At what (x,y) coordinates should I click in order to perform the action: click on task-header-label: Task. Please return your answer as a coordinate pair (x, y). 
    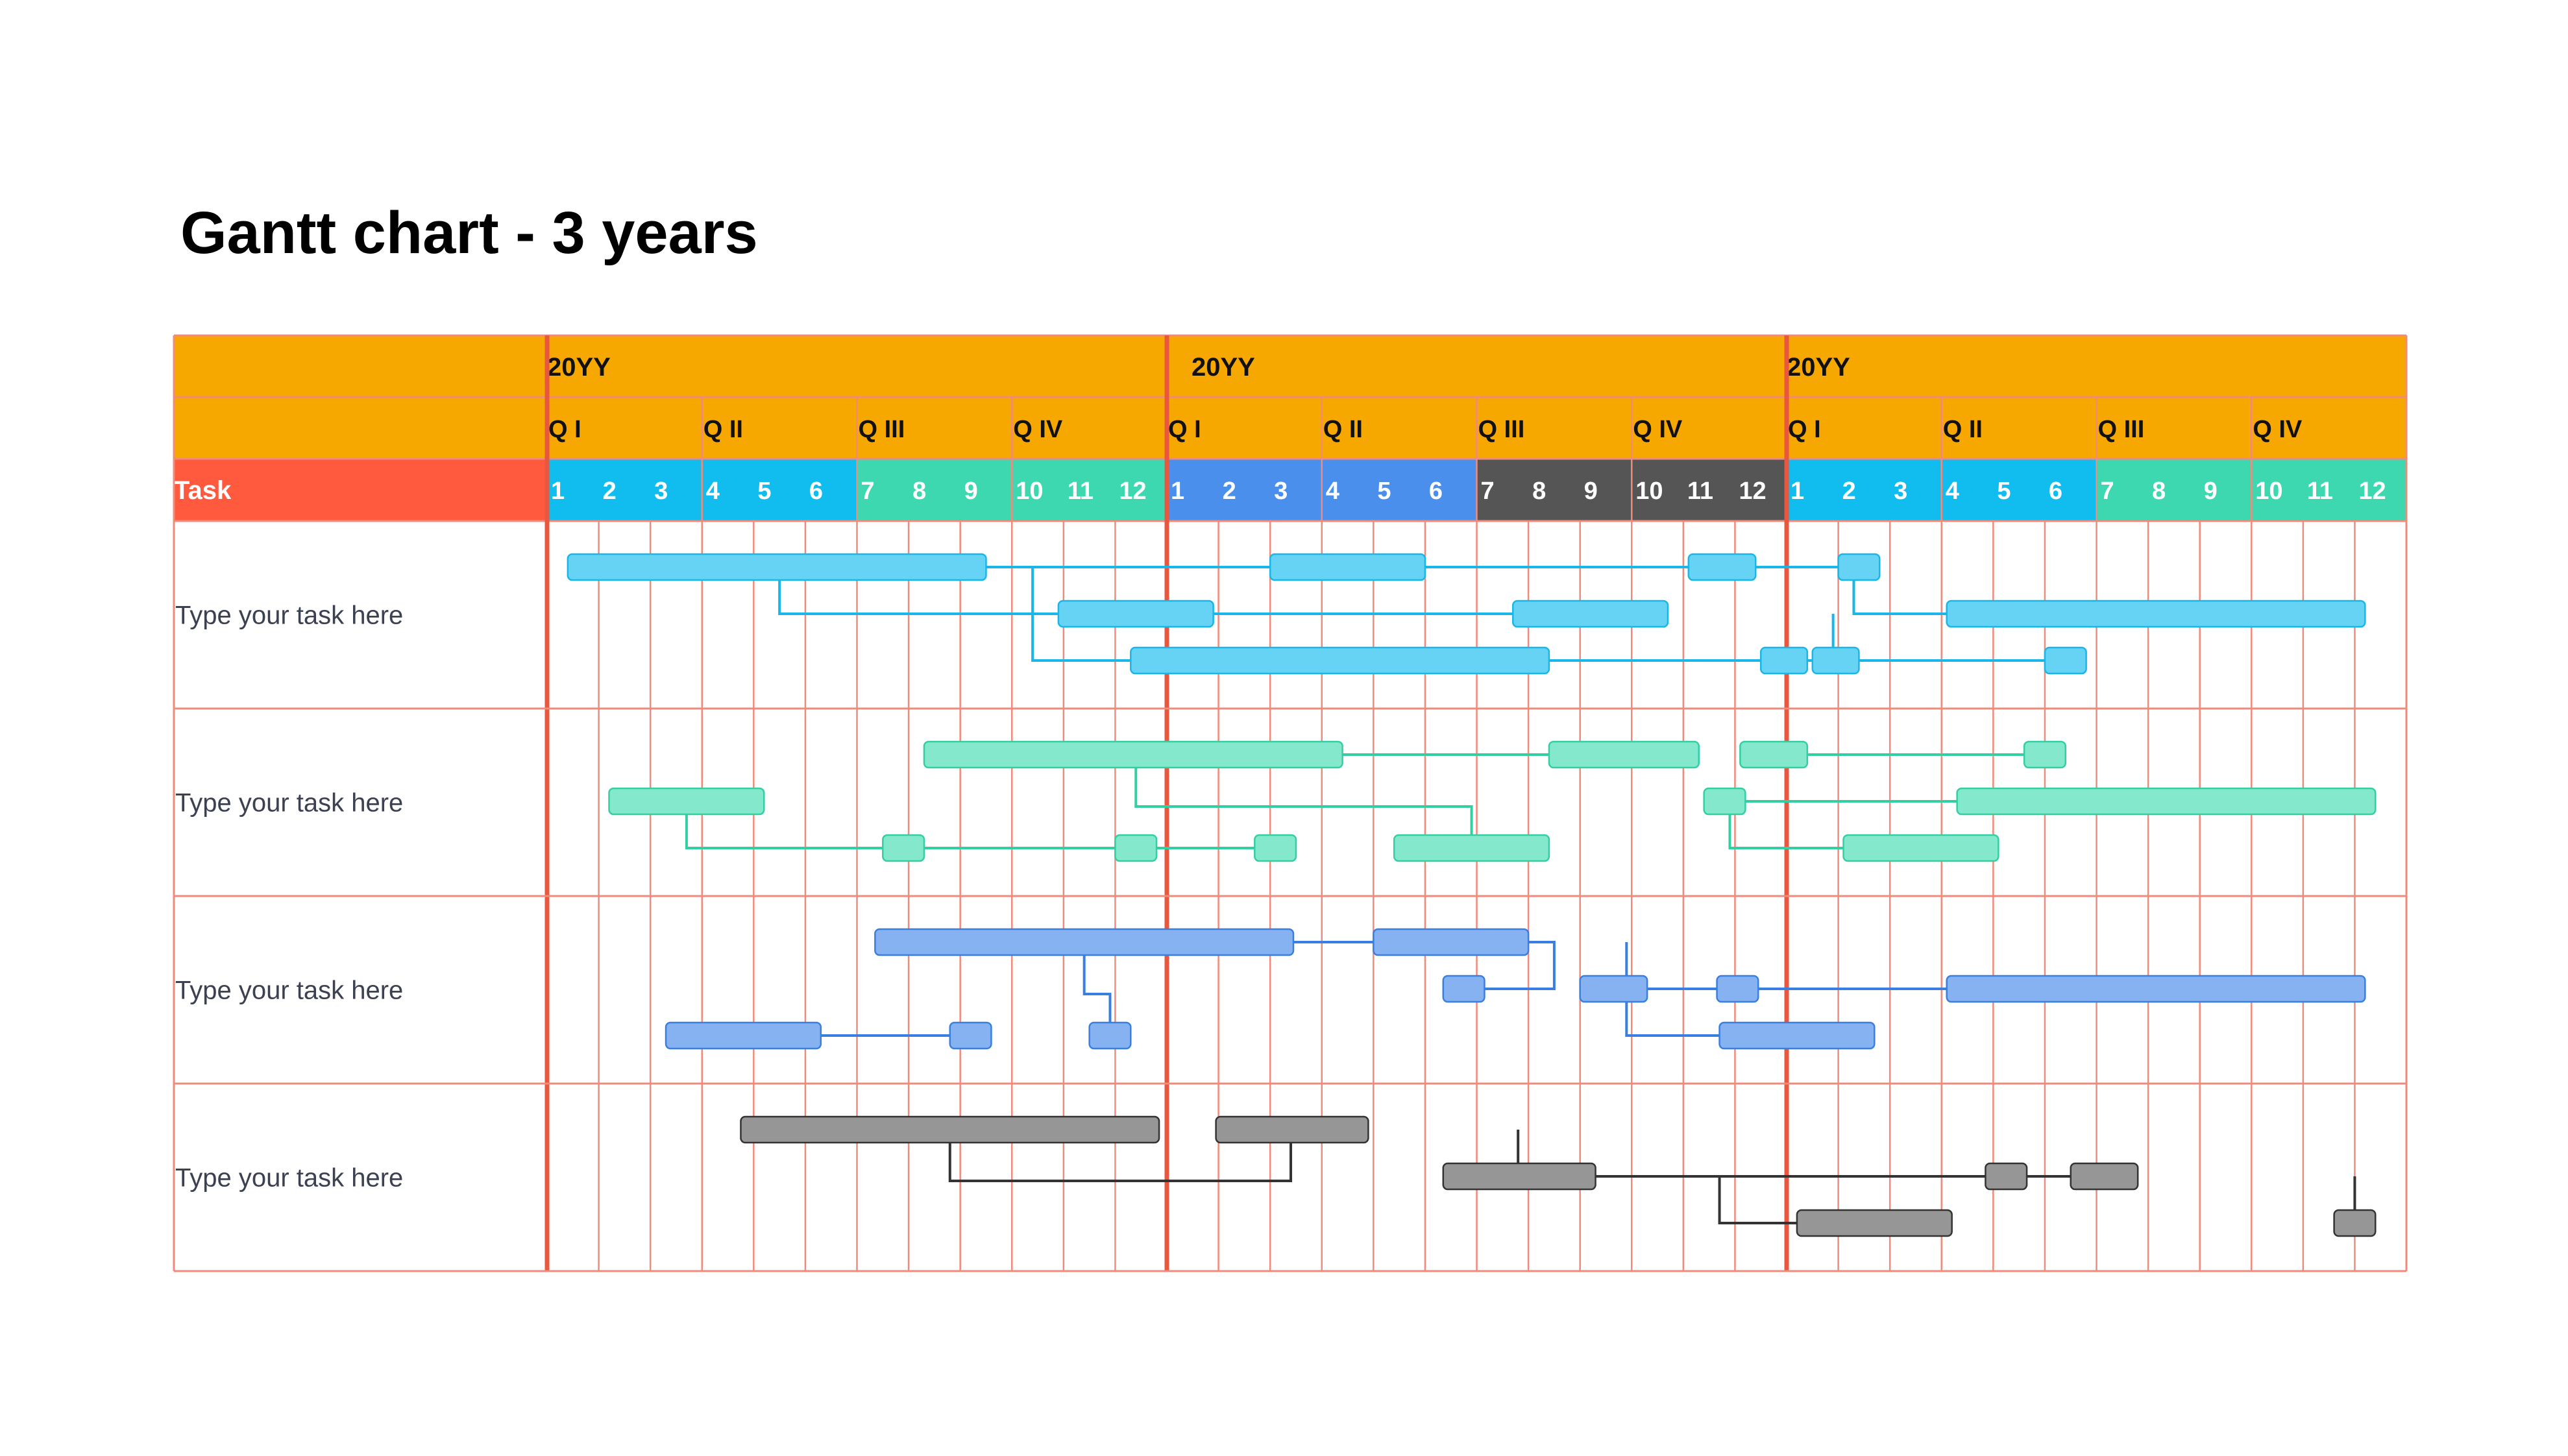
    Looking at the image, I should click on (203, 491).